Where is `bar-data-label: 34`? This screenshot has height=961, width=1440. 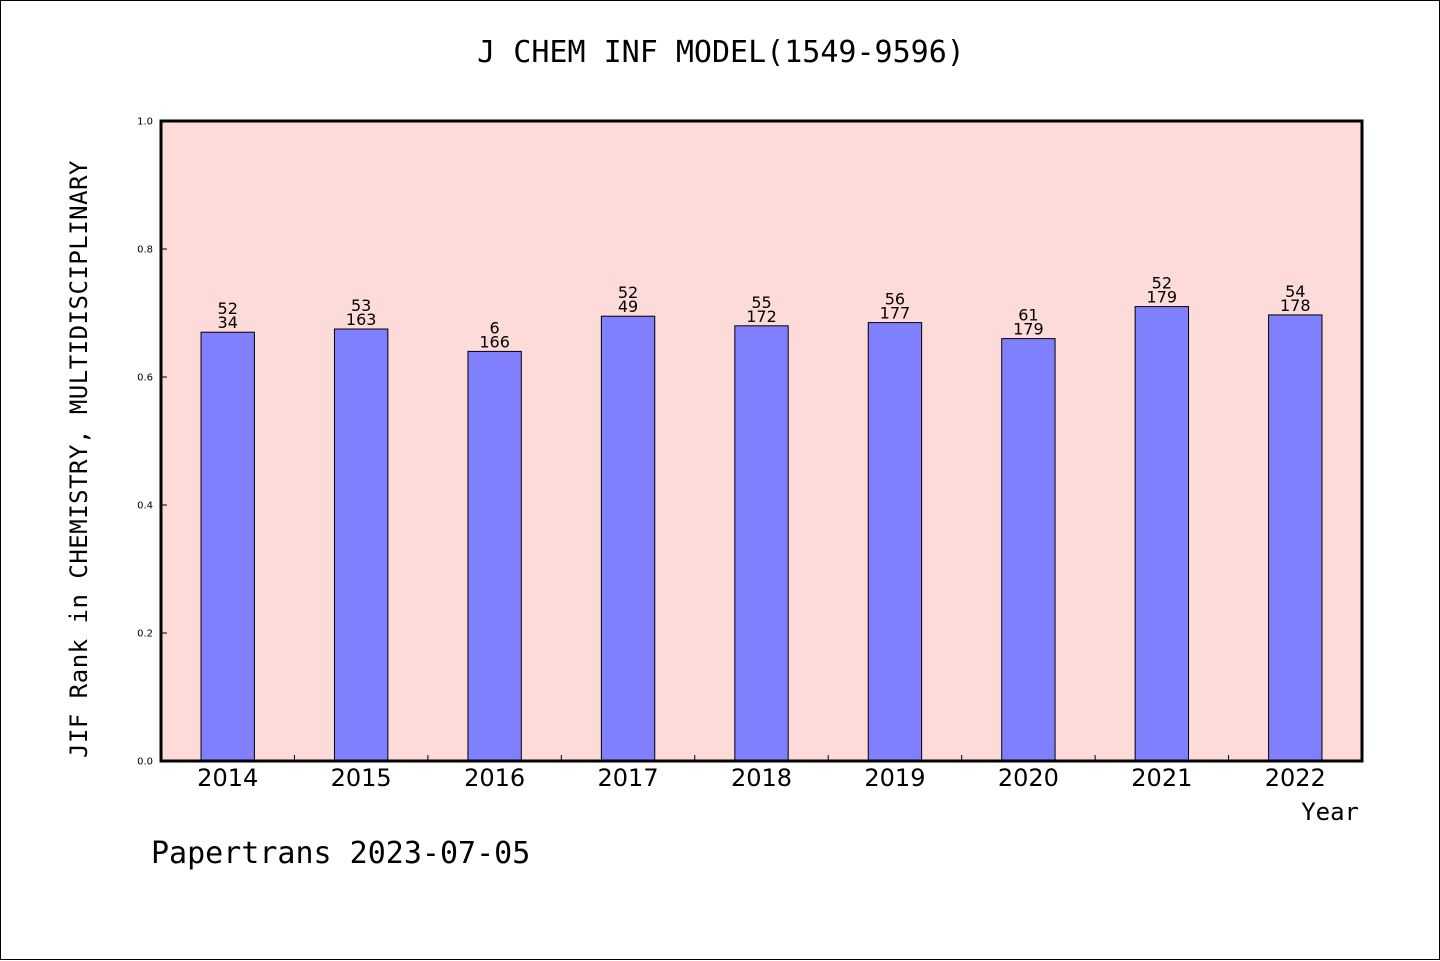
bar-data-label: 34 is located at coordinates (228, 322).